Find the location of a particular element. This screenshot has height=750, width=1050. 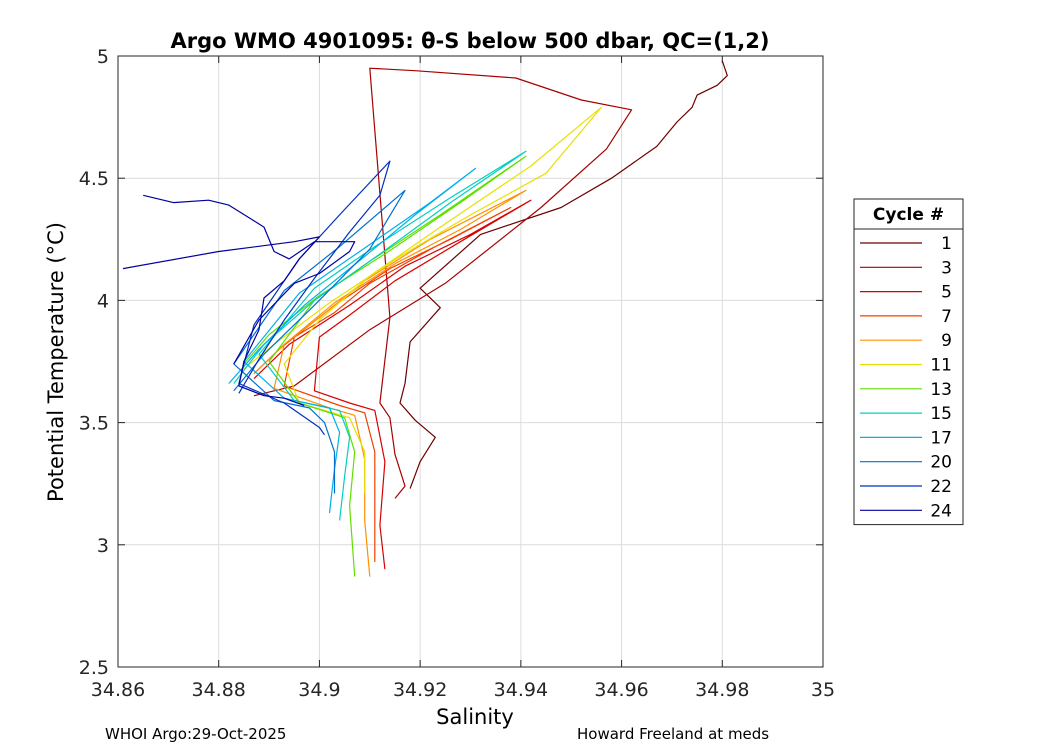

legend-title: Cycle # is located at coordinates (908, 215).